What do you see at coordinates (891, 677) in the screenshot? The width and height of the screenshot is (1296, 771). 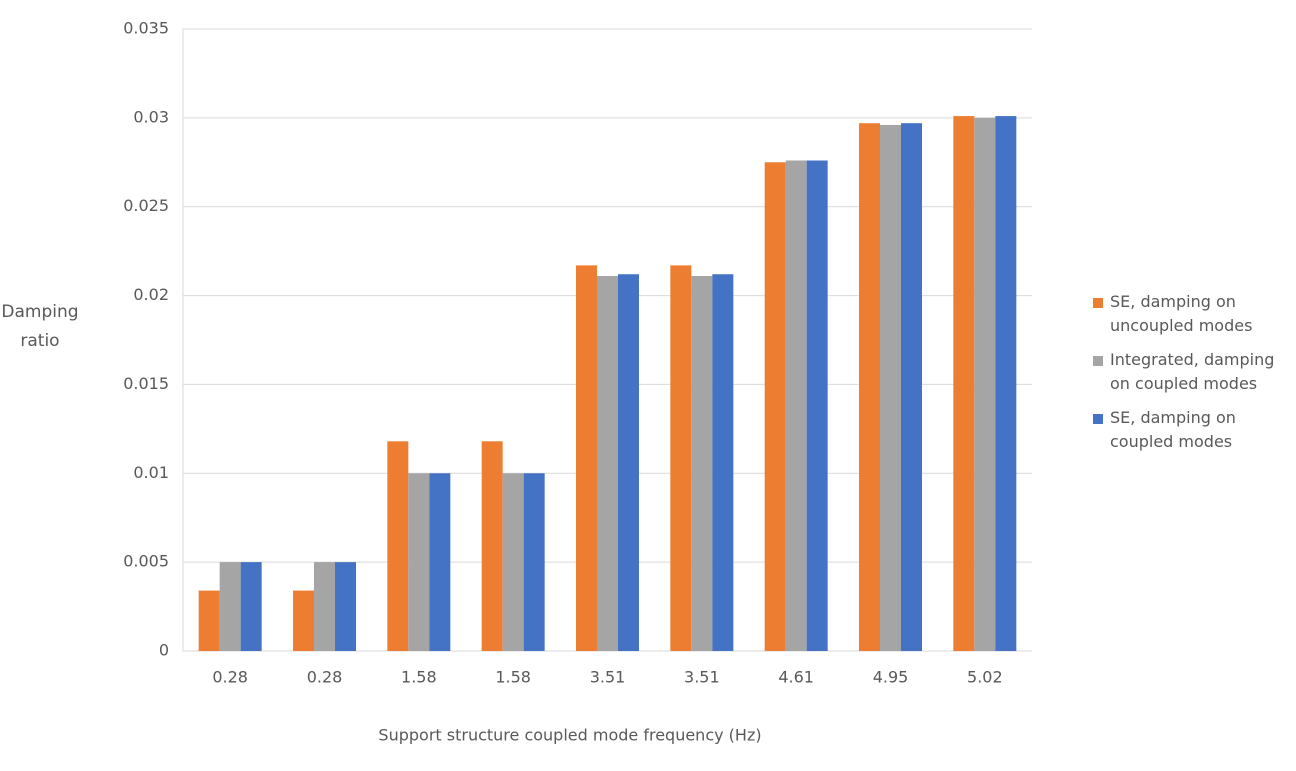 I see `x-tick-label: 4.95` at bounding box center [891, 677].